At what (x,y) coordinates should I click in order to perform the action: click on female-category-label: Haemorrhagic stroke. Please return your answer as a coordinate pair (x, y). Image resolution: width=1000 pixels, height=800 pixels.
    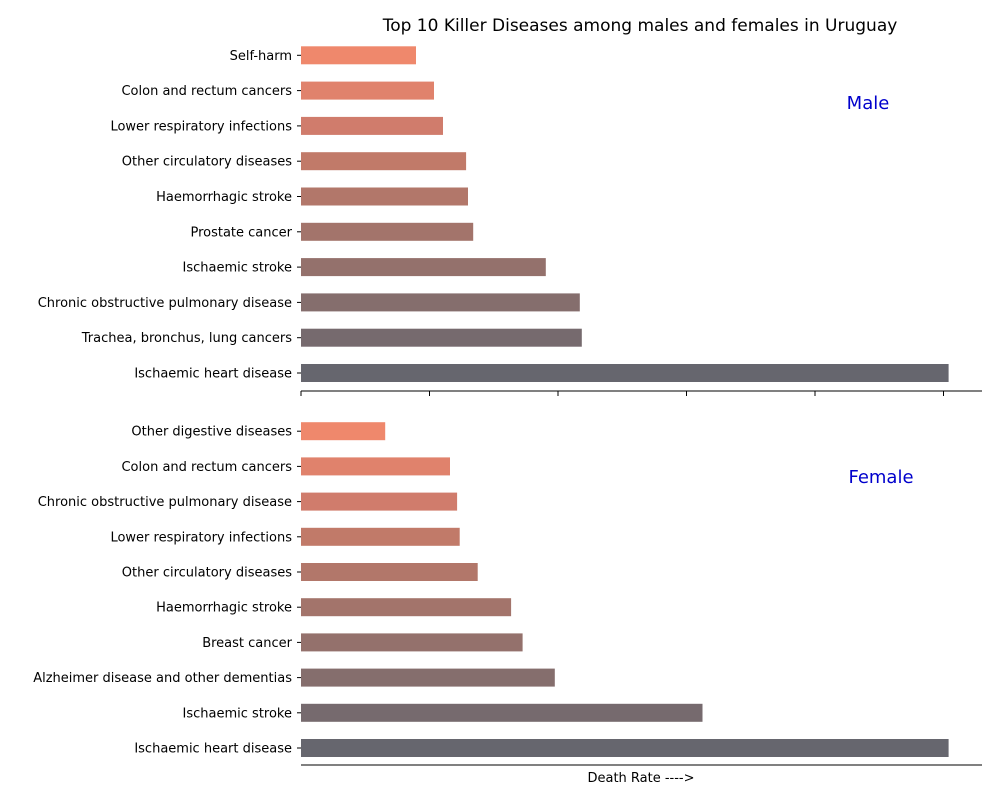
    Looking at the image, I should click on (224, 608).